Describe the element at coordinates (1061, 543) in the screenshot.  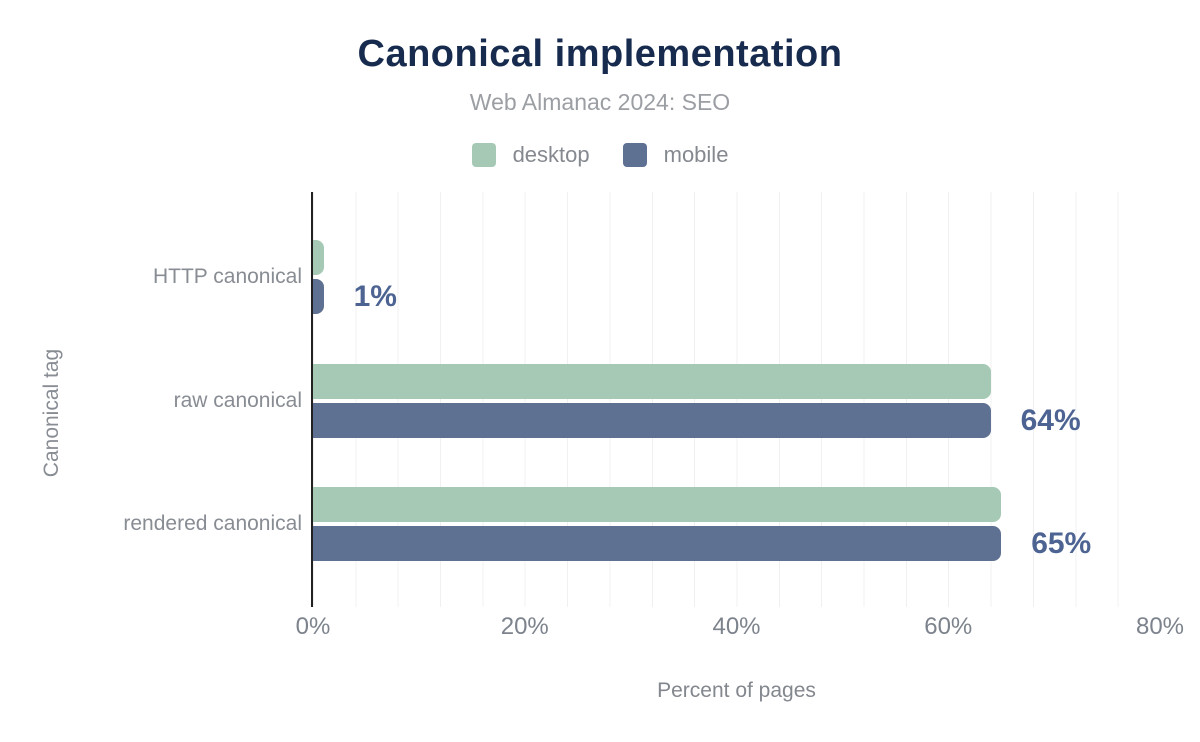
I see `value-label: 65%` at that location.